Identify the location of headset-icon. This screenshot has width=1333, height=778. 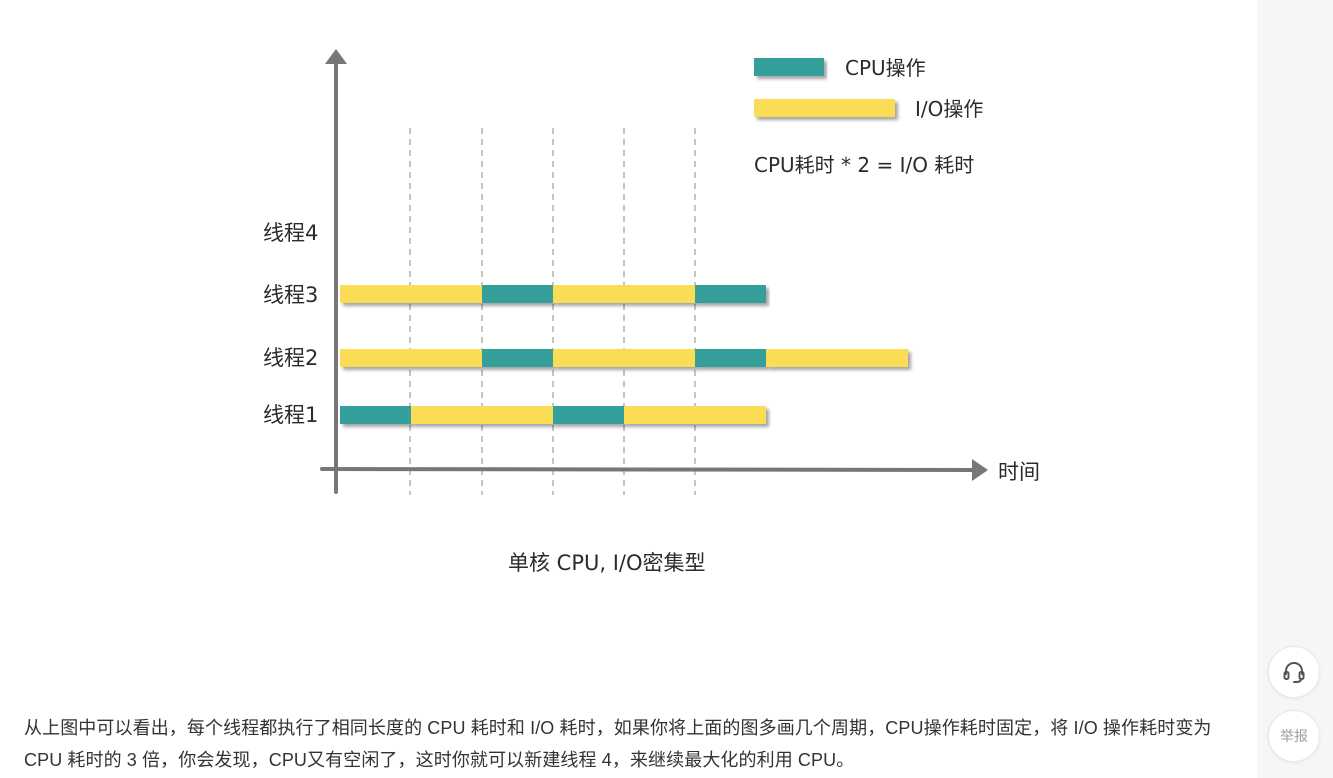
(1294, 672).